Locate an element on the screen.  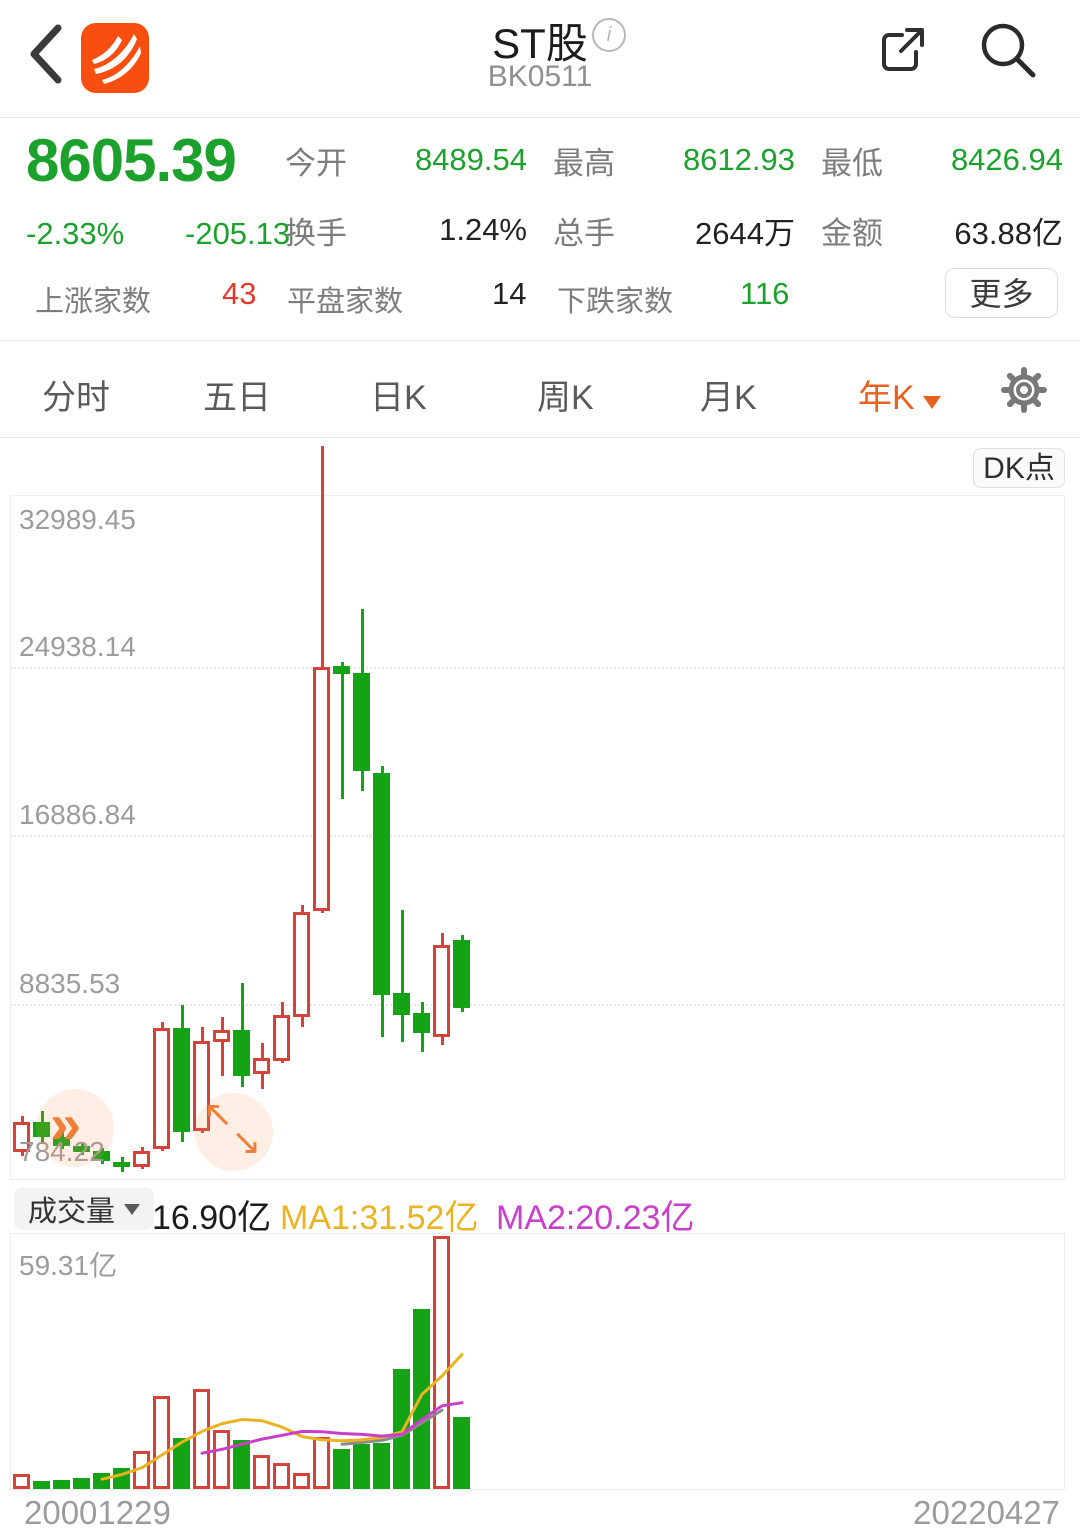
unchanged-label: 平盘家数 is located at coordinates (345, 302).